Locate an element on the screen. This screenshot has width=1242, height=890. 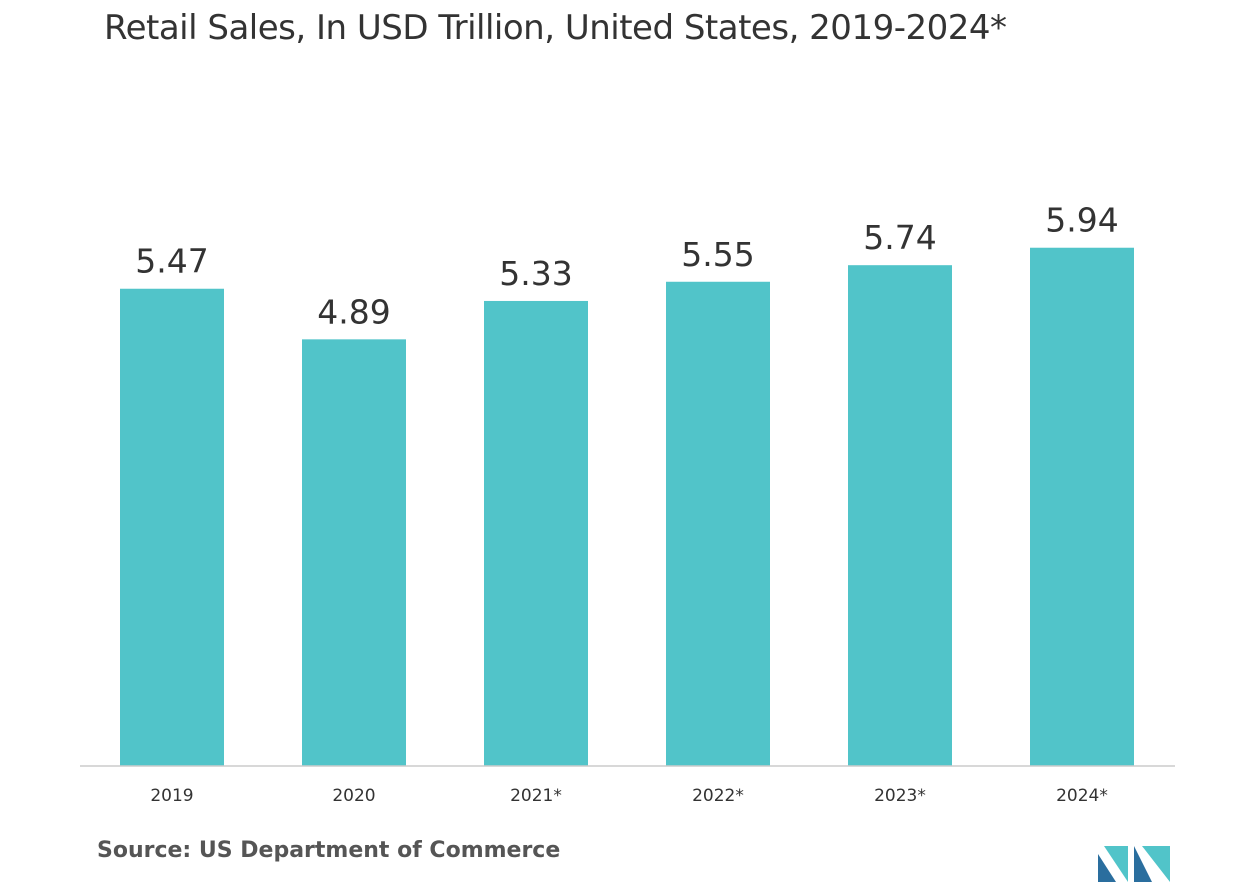
data-label: 5.94 is located at coordinates (1081, 220).